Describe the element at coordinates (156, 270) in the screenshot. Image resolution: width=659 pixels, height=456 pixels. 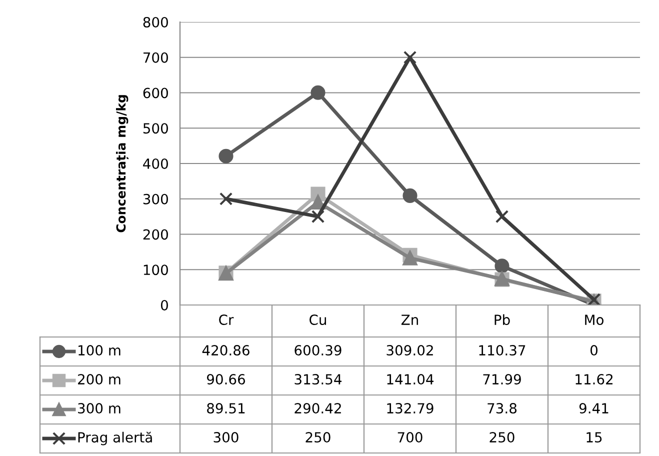
I see `y-tick-label: 100` at that location.